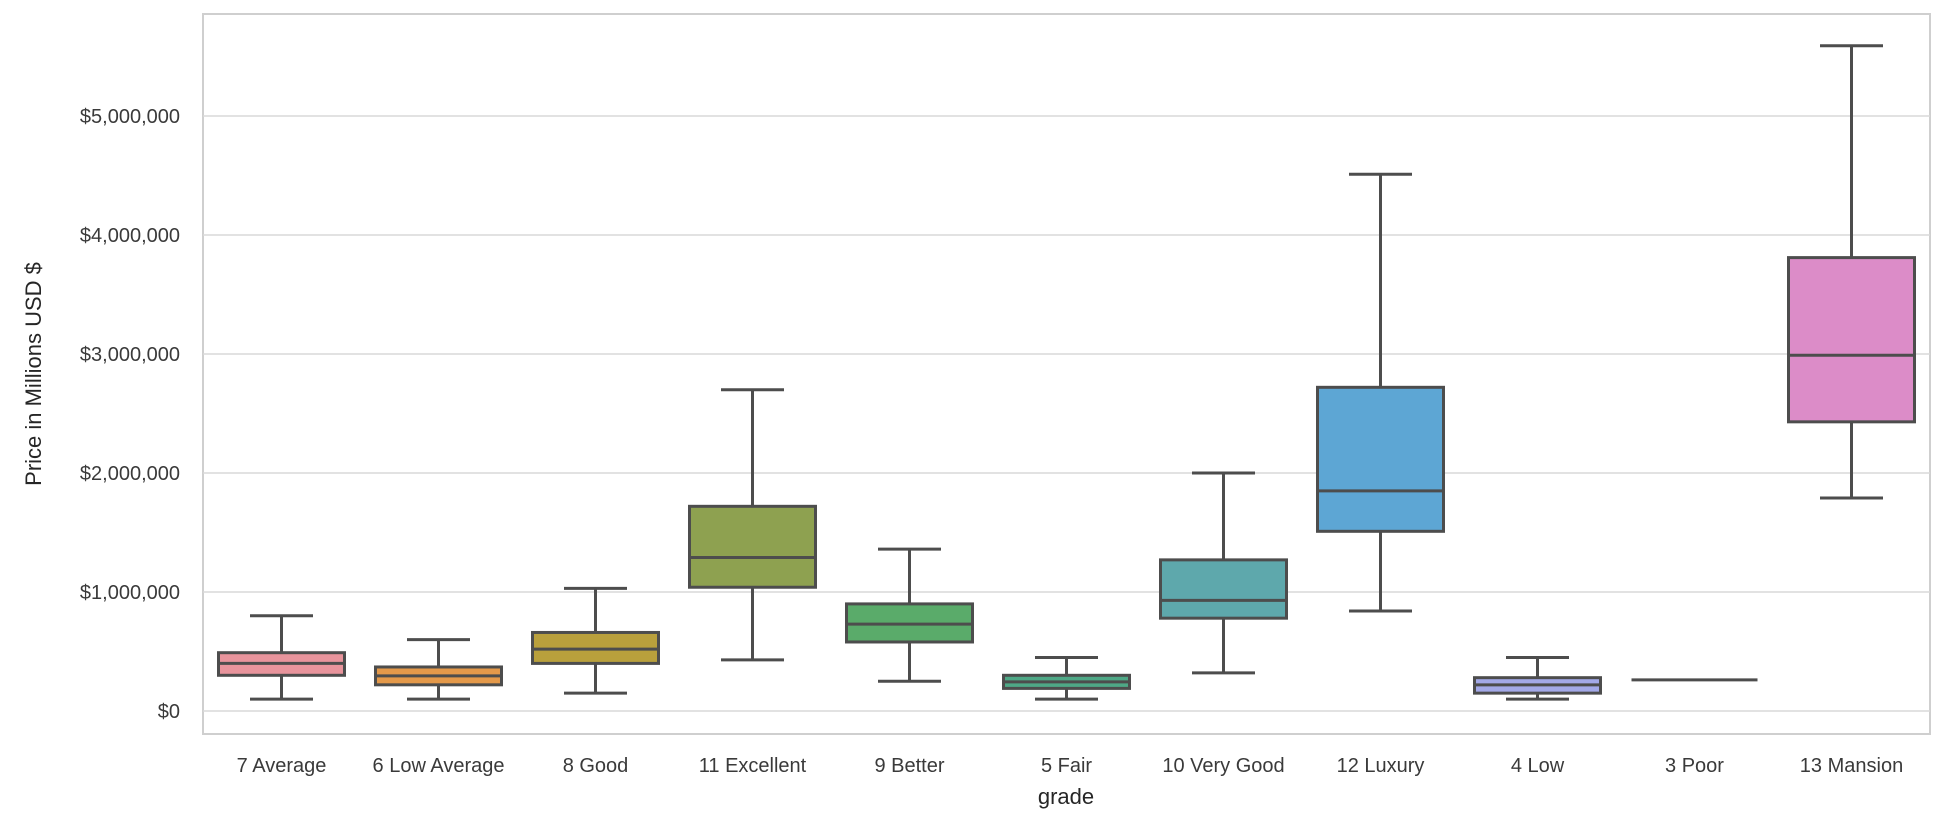  I want to click on y-tick-label: $0, so click(169, 712).